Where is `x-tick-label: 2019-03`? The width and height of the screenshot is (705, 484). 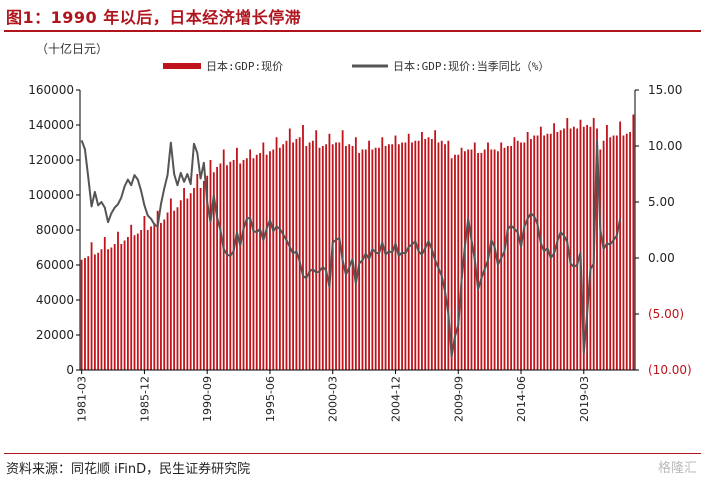
x-tick-label: 2019-03 is located at coordinates (584, 399).